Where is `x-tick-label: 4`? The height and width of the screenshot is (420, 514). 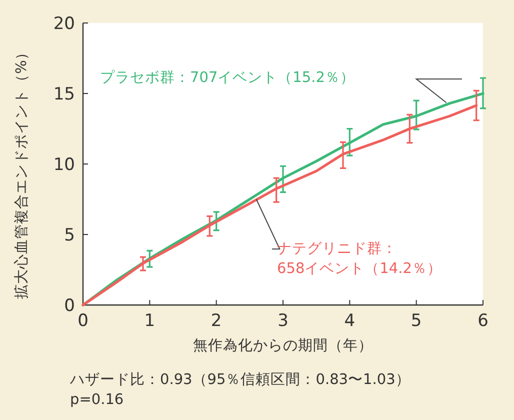
x-tick-label: 4 is located at coordinates (350, 321).